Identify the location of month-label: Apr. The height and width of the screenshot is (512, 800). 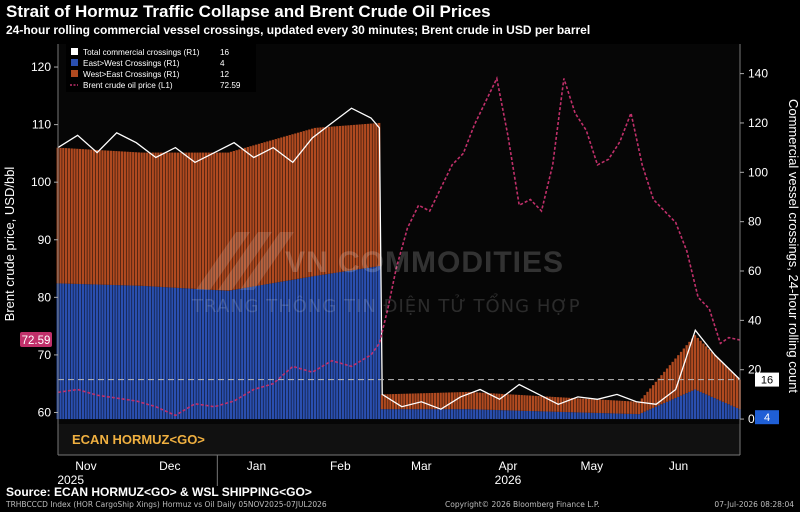
(508, 466).